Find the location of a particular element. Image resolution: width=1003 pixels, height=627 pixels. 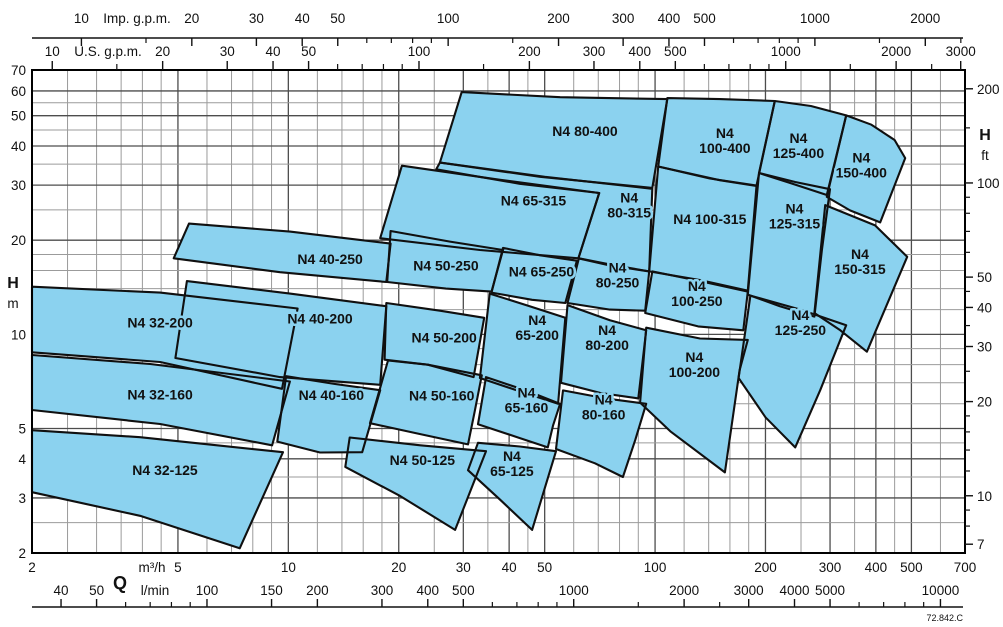

imp-gpm-label-500: 500 is located at coordinates (704, 18).